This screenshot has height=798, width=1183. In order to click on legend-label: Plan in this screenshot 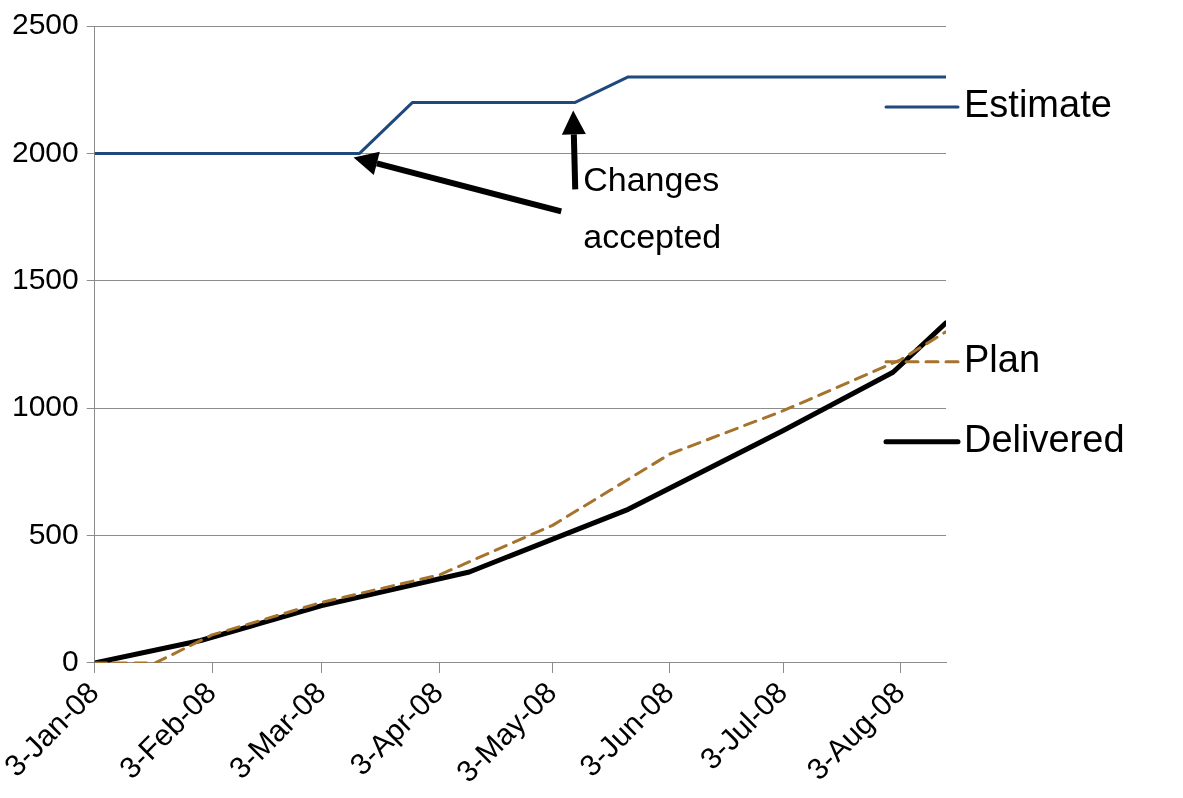, I will do `click(1002, 359)`.